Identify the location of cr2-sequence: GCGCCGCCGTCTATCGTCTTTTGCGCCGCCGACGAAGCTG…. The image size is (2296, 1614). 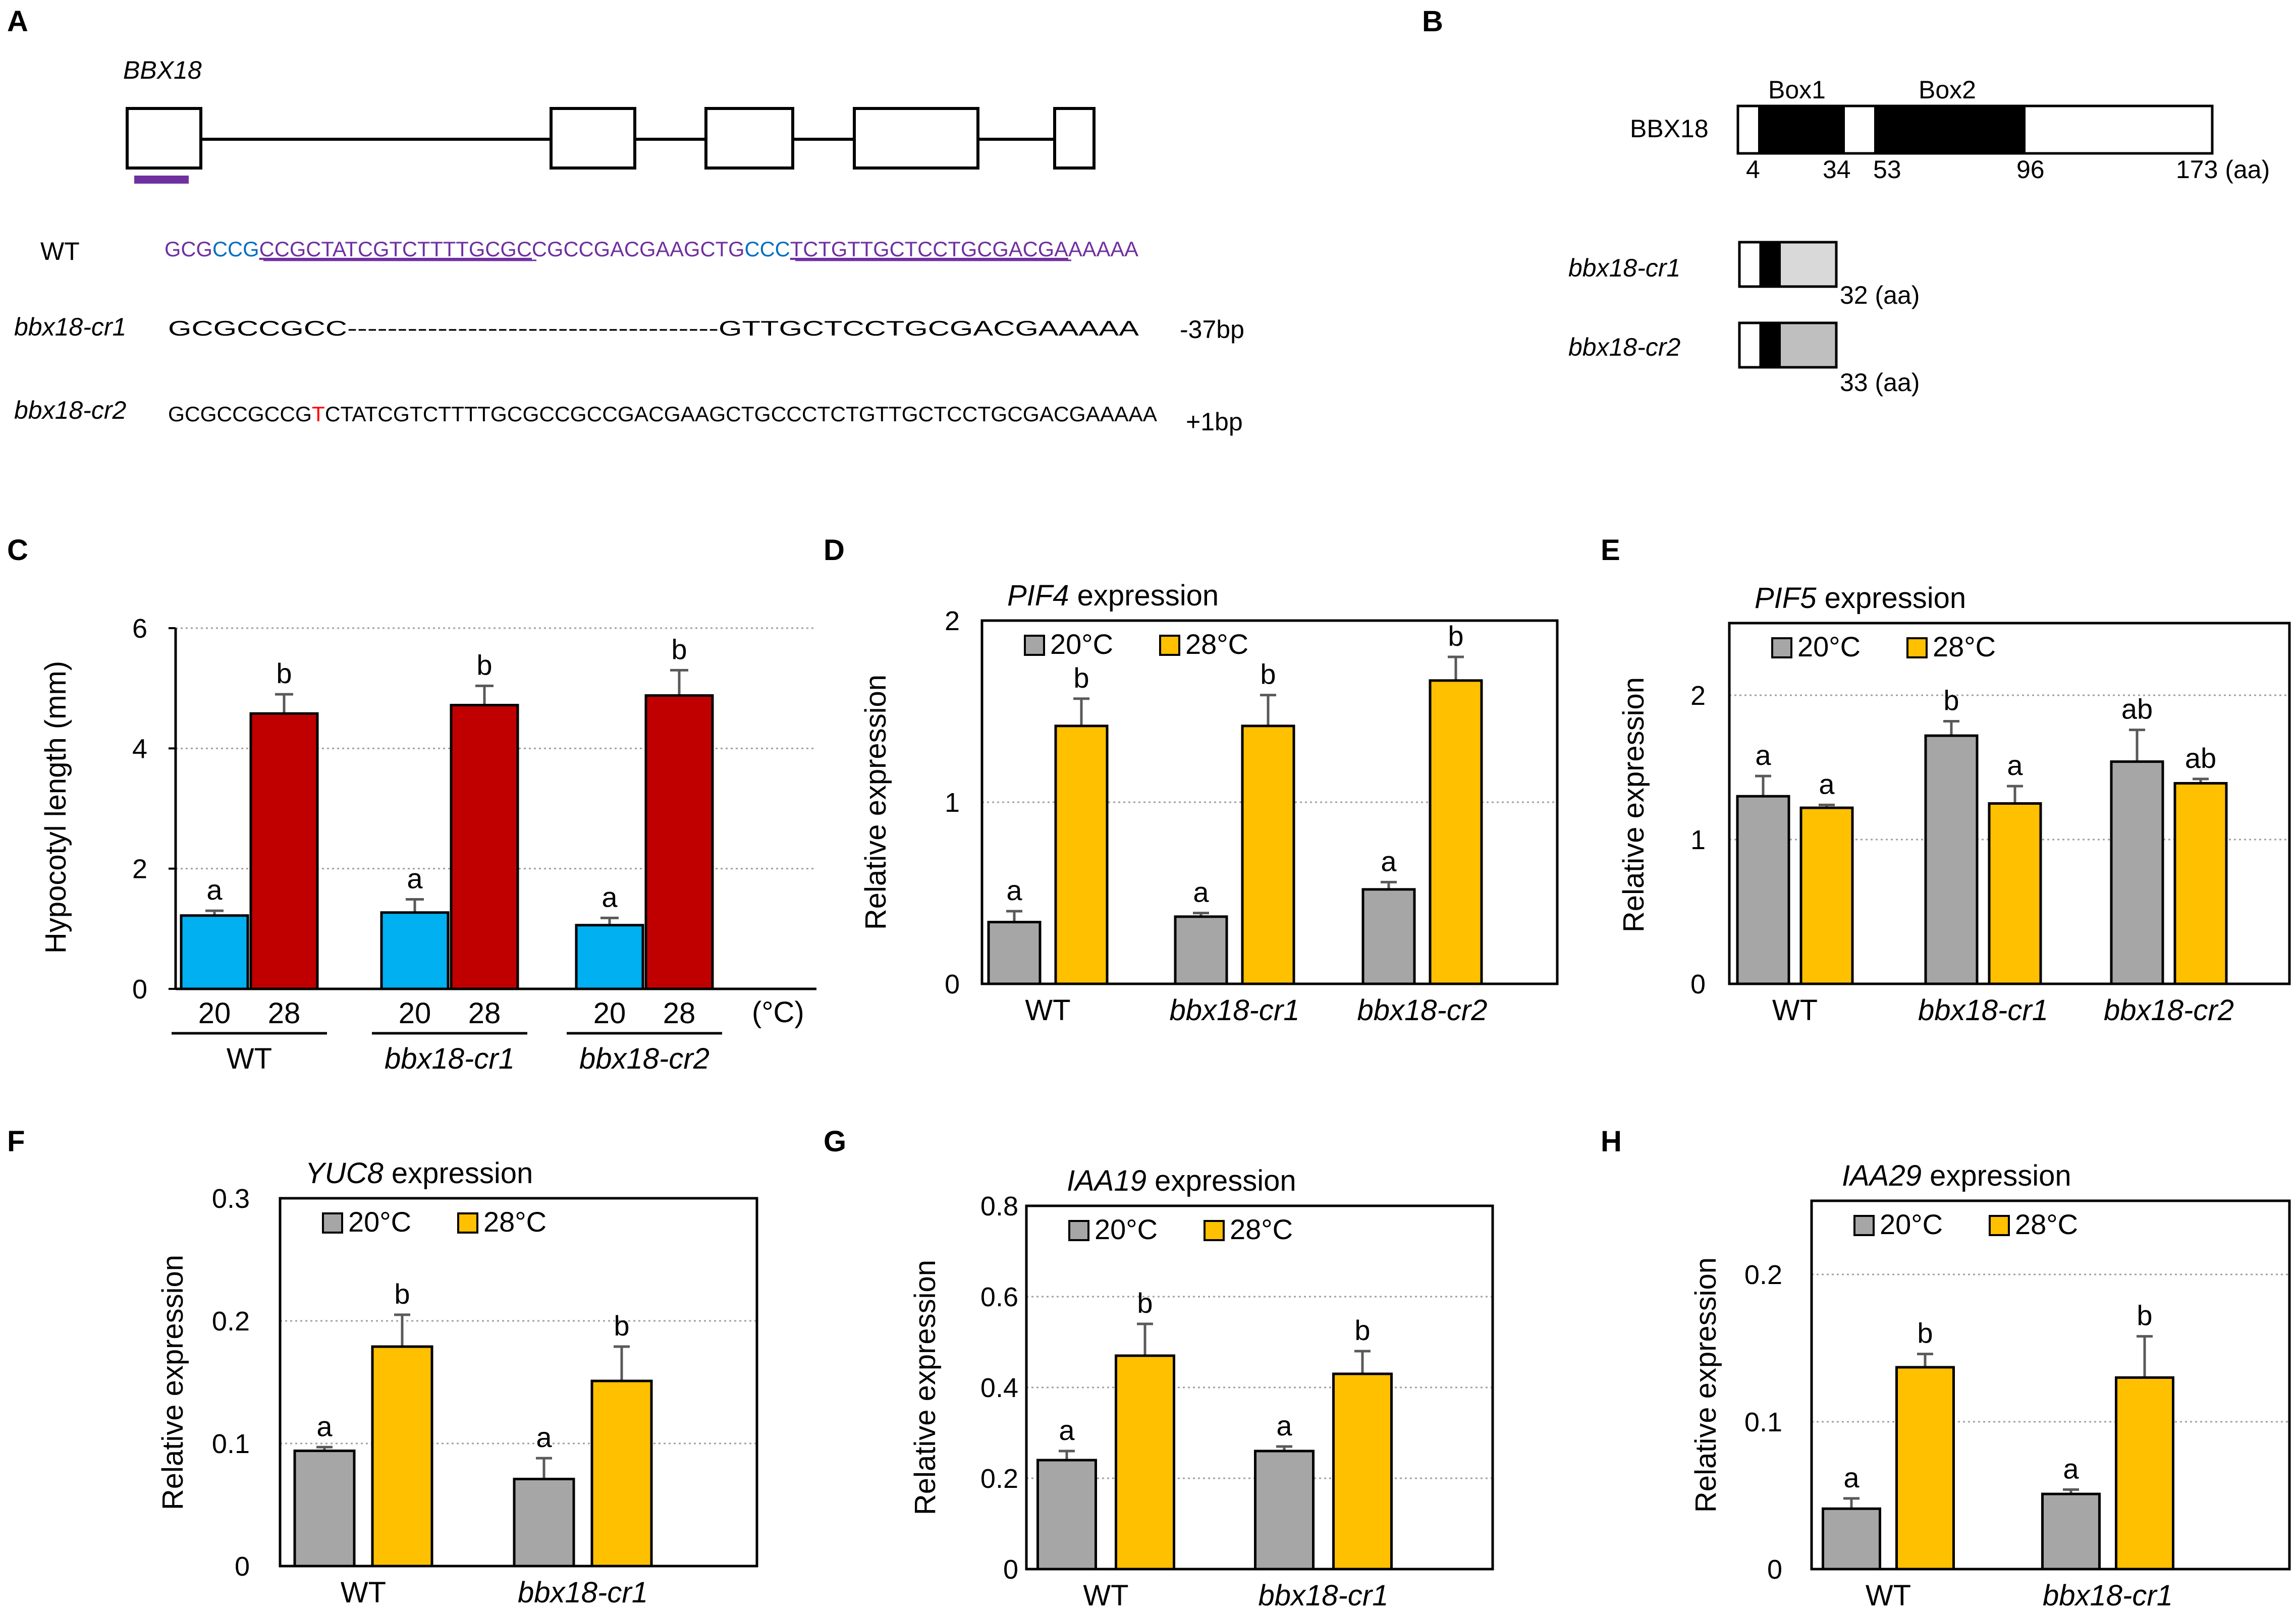
(662, 414).